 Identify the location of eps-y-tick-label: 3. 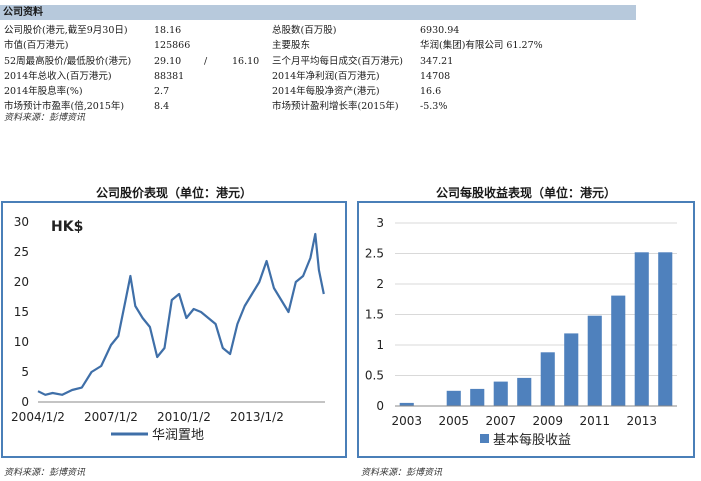
(380, 223).